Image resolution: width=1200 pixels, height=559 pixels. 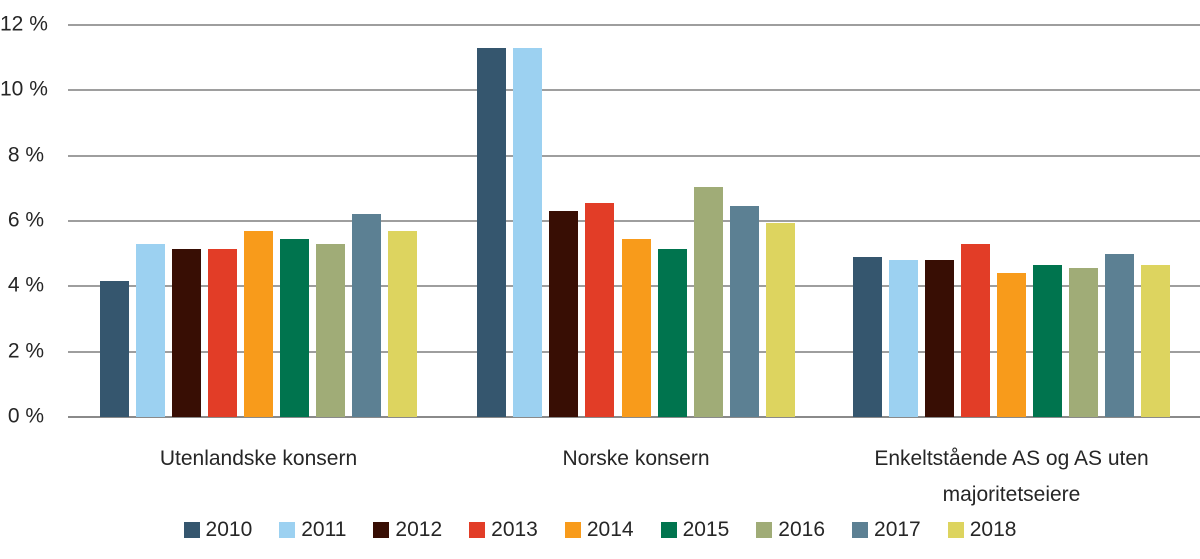 I want to click on bar-2015-group2, so click(x=672, y=332).